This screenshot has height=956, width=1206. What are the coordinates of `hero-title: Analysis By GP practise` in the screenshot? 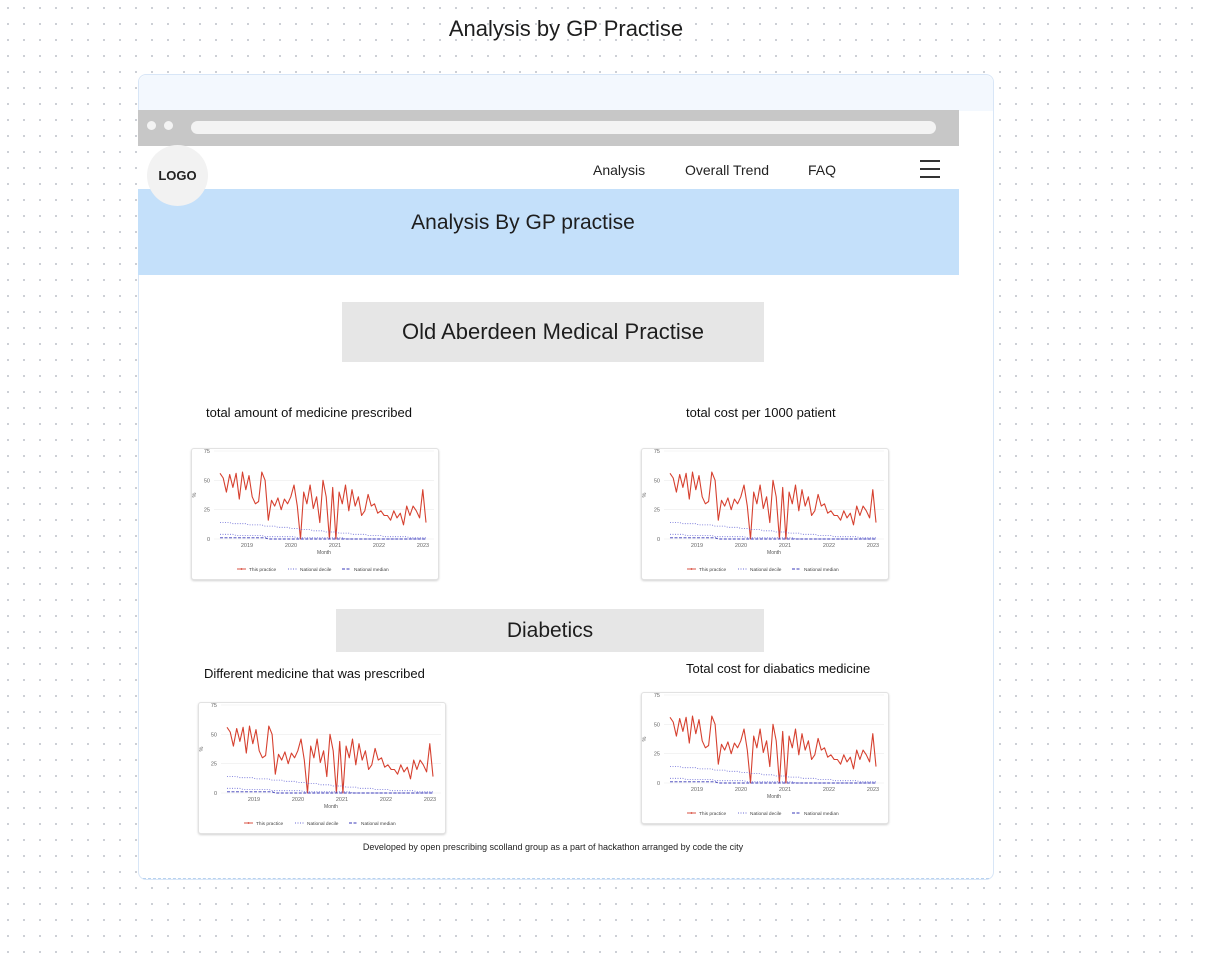 It's located at (523, 222).